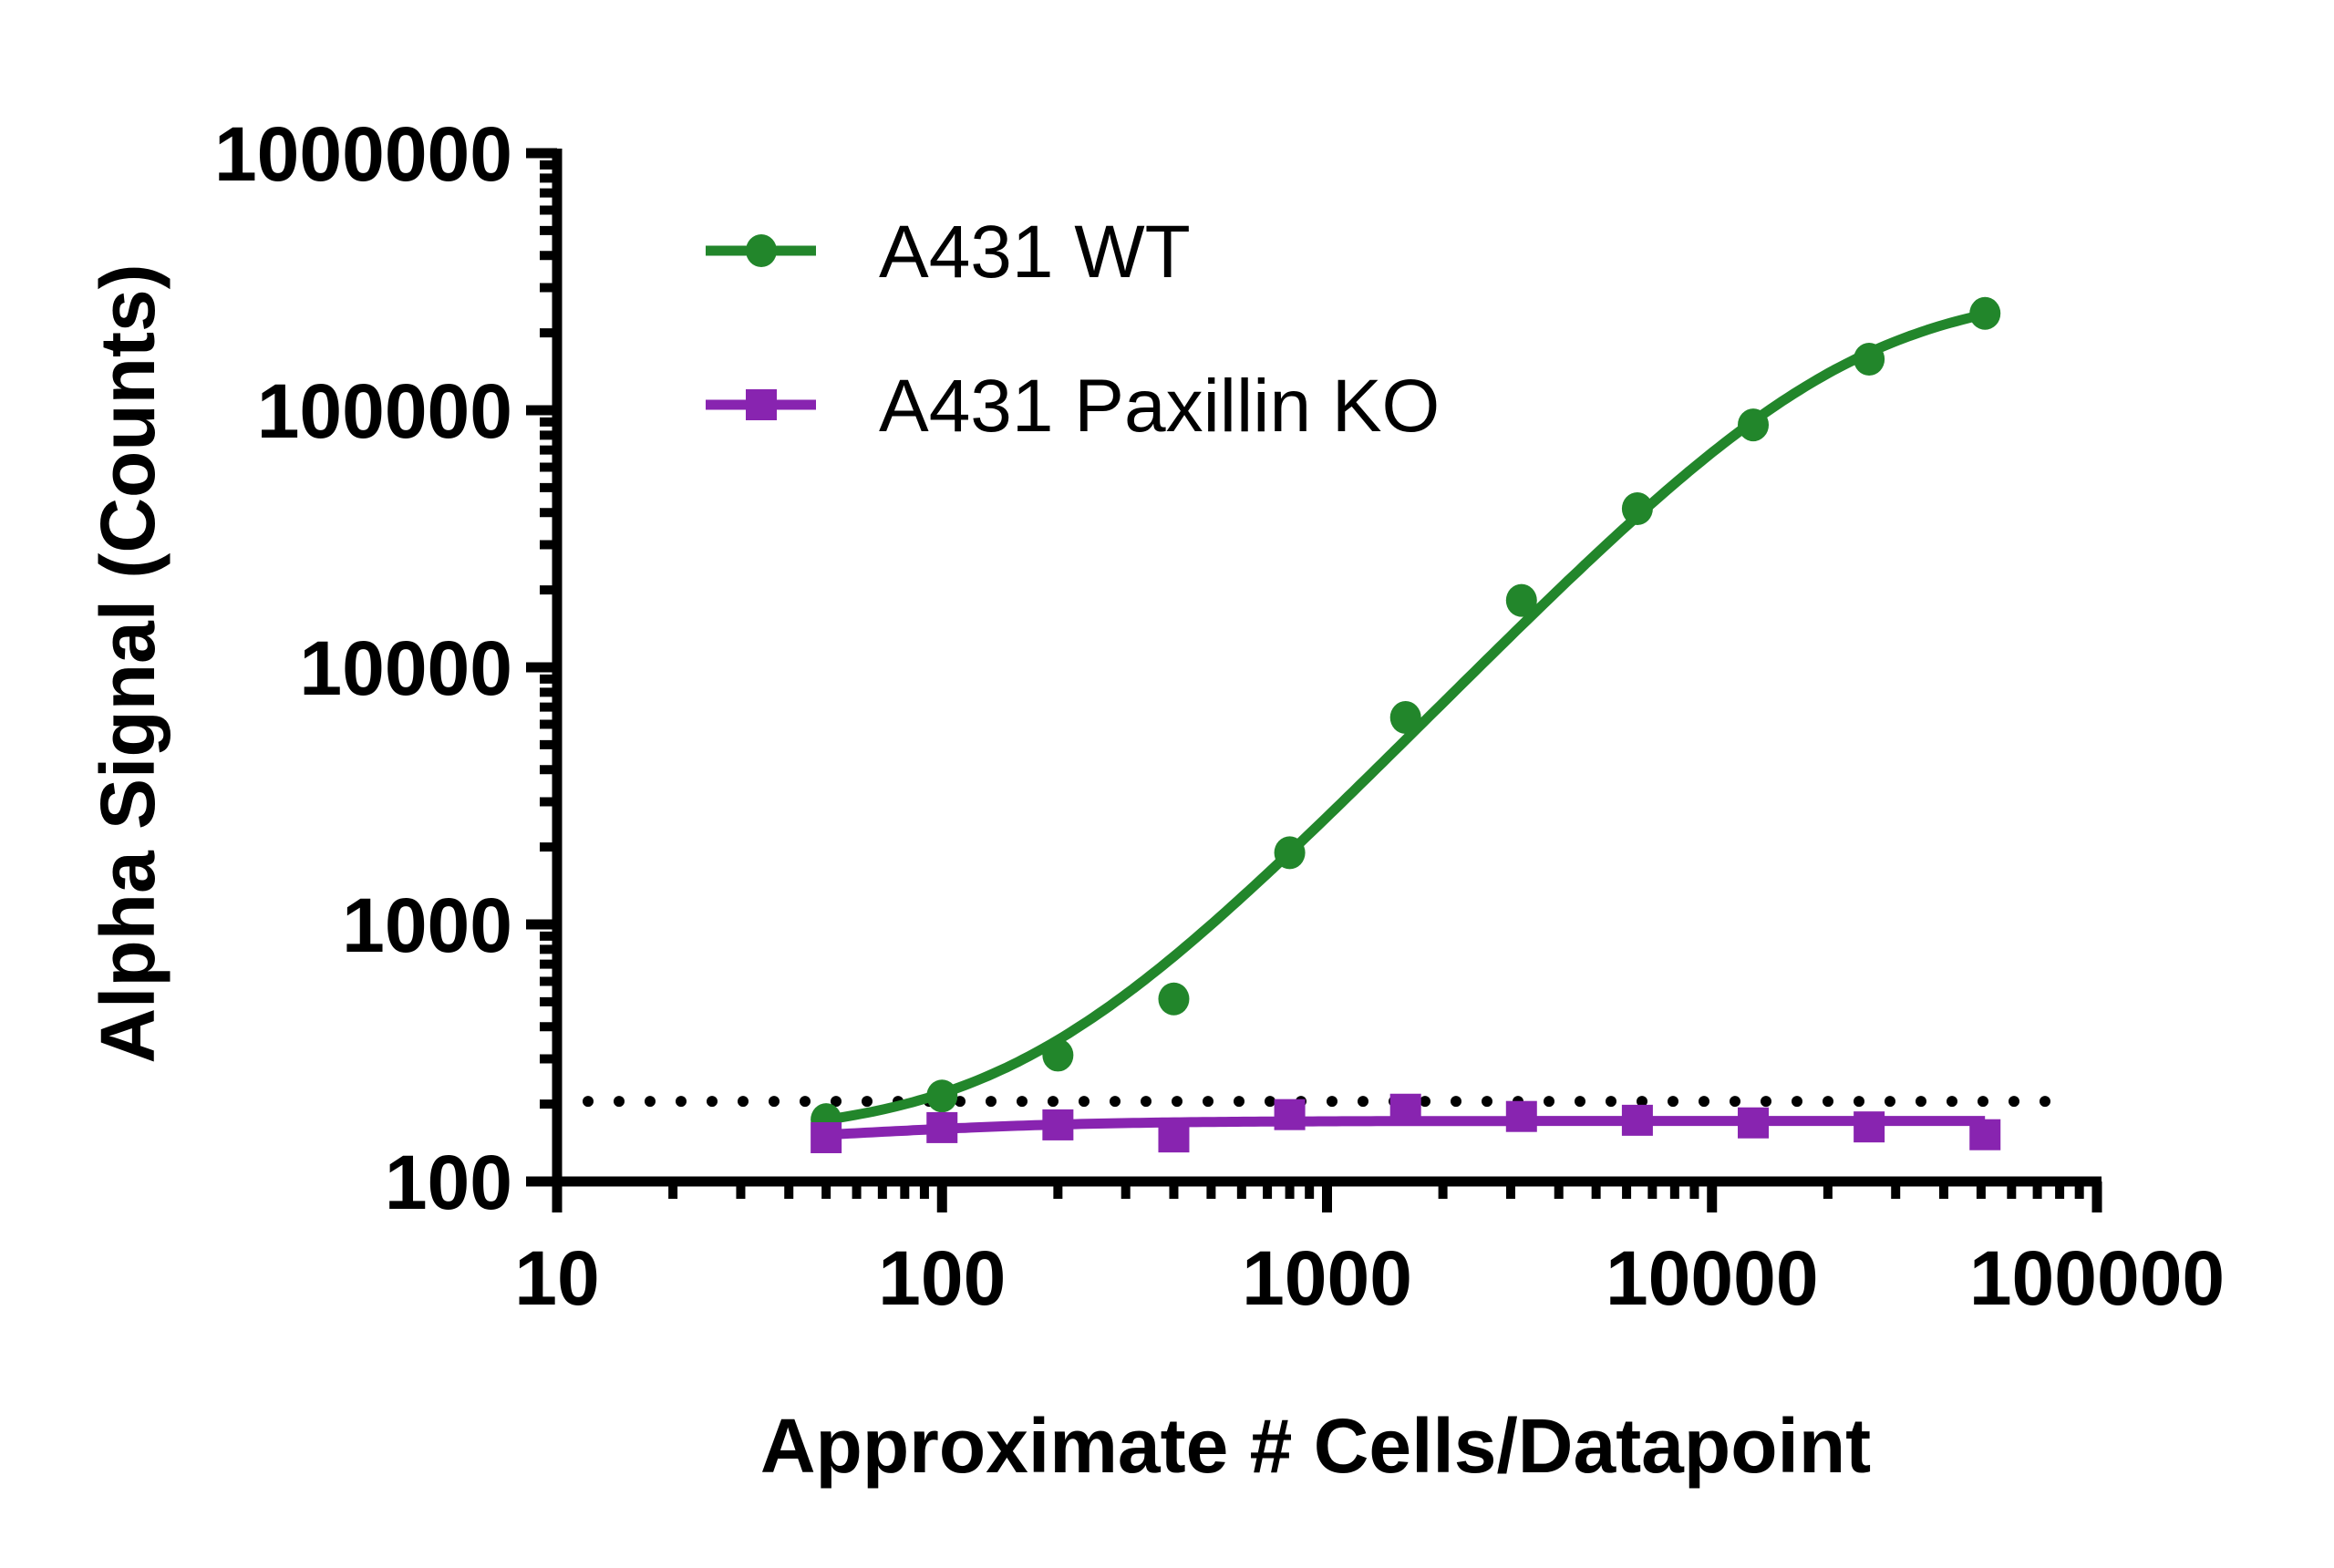 The height and width of the screenshot is (1568, 2334). I want to click on x-axis-title: Approximate # Cells/Datapoint, so click(1315, 1446).